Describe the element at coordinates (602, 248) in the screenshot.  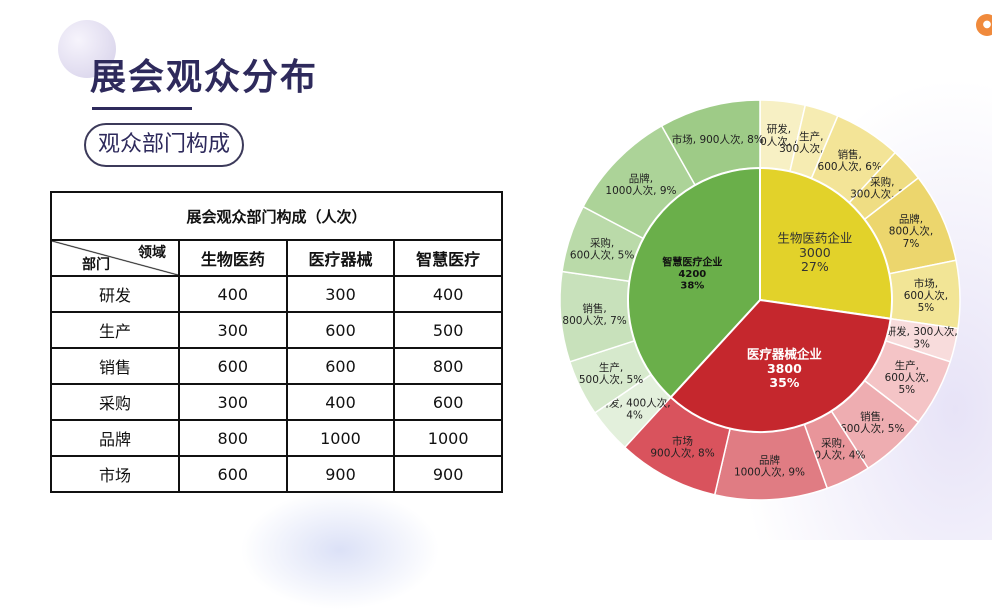
I see `outer-segment-label: 采购, 600人次, 5%` at that location.